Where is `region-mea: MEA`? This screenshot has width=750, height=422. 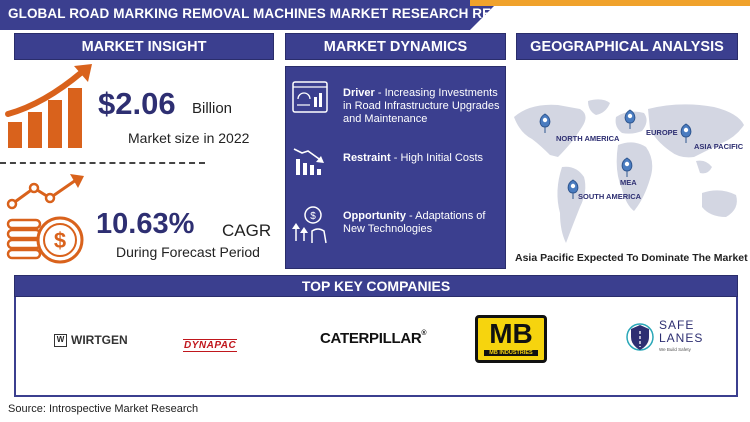 region-mea: MEA is located at coordinates (628, 182).